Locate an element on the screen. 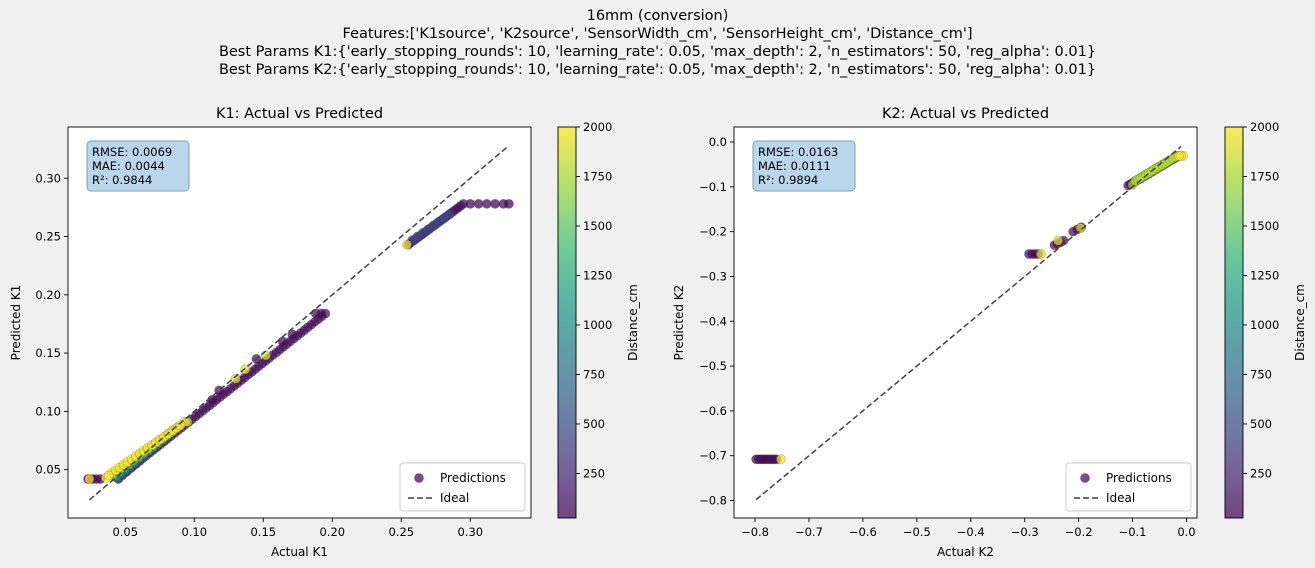  y-axis-label: Predicted K2 is located at coordinates (679, 323).